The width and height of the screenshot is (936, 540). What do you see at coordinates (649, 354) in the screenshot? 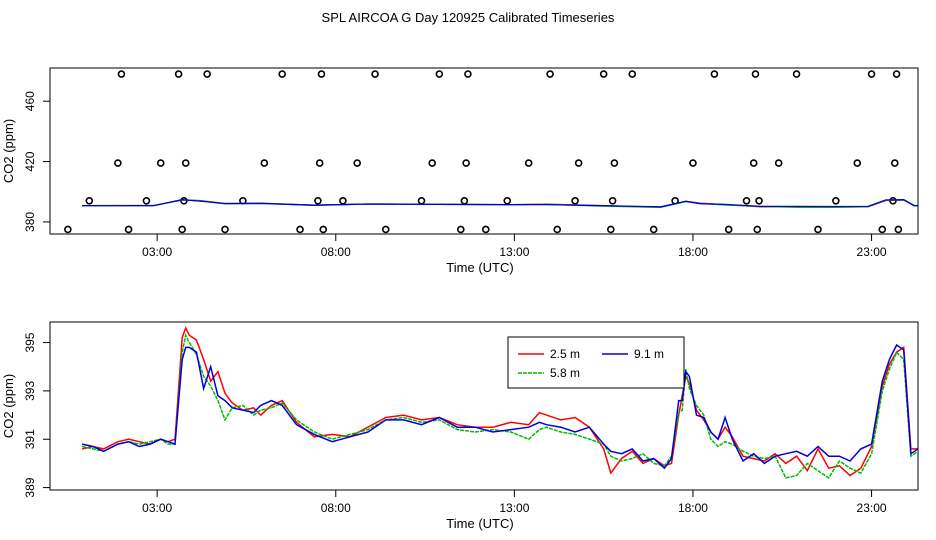
I see `legend-label: 9.1 m` at bounding box center [649, 354].